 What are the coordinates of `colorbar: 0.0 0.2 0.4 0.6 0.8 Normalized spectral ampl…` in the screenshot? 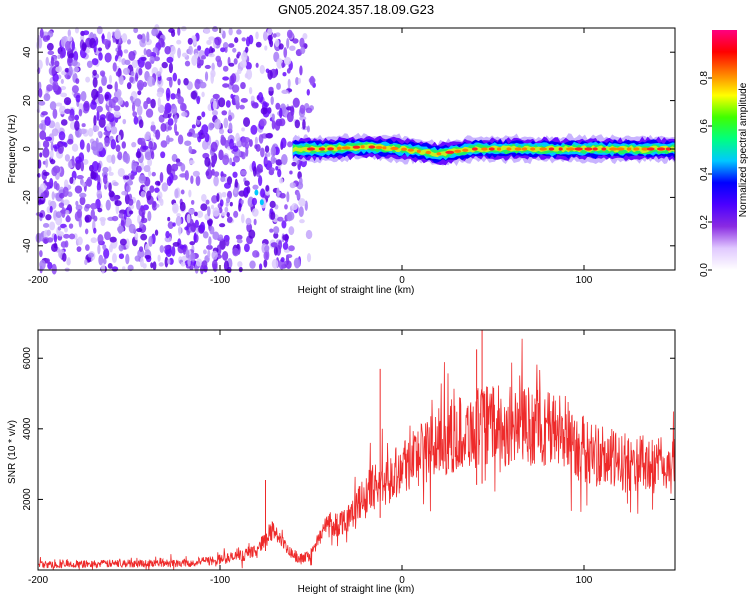 It's located at (724, 153).